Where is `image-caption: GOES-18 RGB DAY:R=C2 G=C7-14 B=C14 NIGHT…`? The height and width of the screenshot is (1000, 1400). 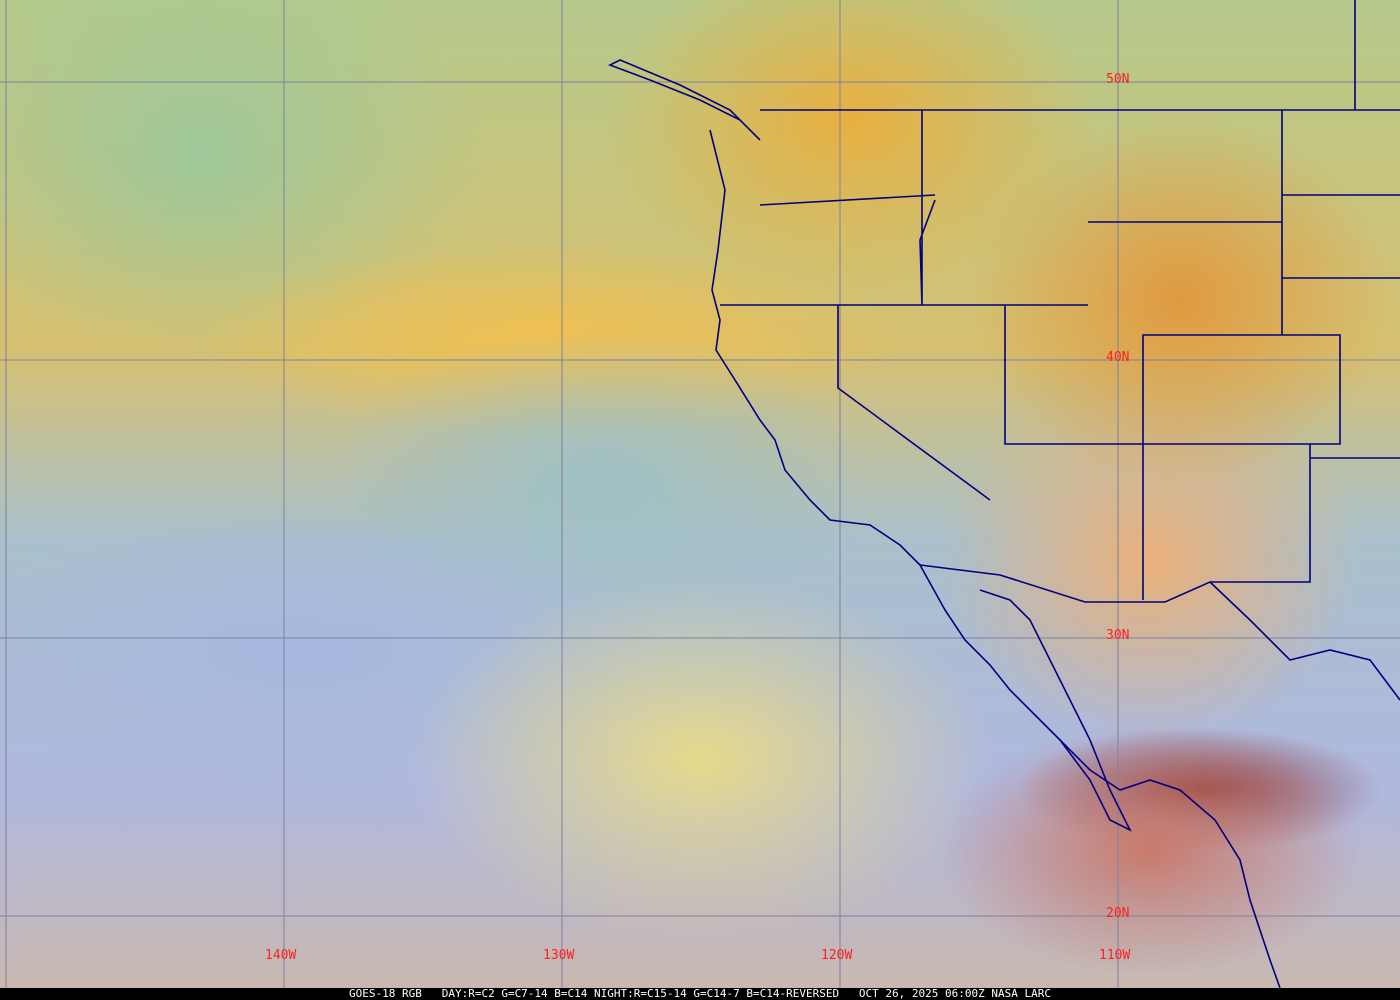 image-caption: GOES-18 RGB DAY:R=C2 G=C7-14 B=C14 NIGHT… is located at coordinates (700, 994).